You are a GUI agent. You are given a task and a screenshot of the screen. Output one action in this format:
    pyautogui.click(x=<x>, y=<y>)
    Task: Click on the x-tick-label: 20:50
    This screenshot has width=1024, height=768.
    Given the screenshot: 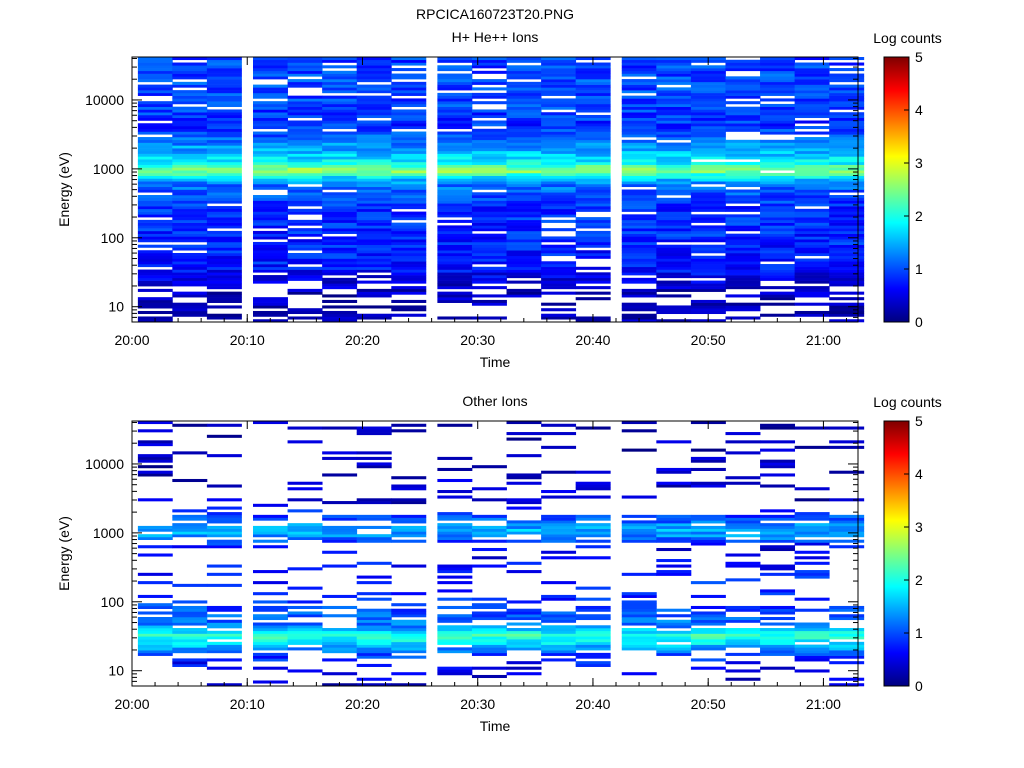 What is the action you would take?
    pyautogui.click(x=708, y=704)
    